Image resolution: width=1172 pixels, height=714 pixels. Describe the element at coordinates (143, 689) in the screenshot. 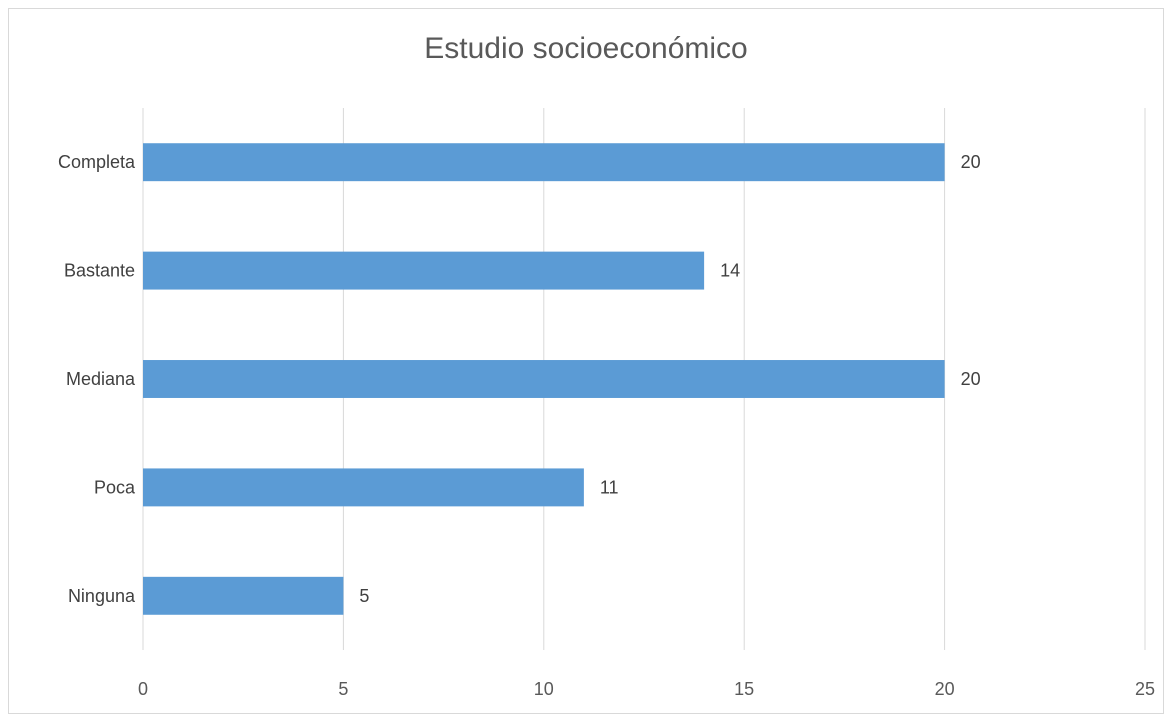

I see `x-tick-label: 0` at that location.